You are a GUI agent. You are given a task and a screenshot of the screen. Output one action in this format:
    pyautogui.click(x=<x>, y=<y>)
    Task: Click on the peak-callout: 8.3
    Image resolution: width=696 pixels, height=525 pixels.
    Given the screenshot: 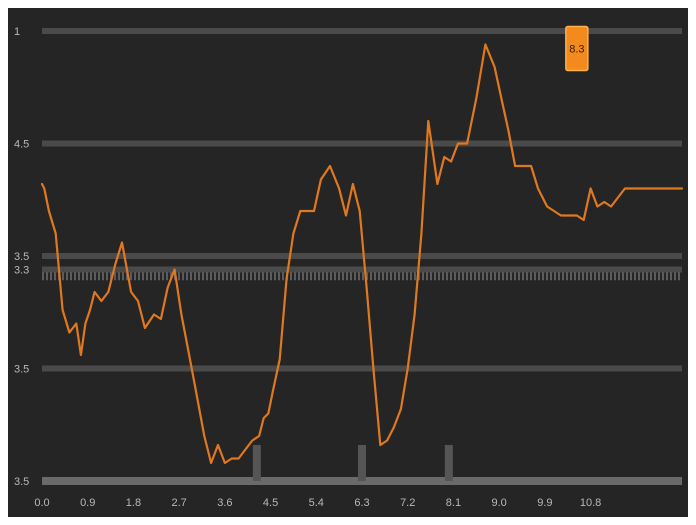 What is the action you would take?
    pyautogui.click(x=577, y=48)
    